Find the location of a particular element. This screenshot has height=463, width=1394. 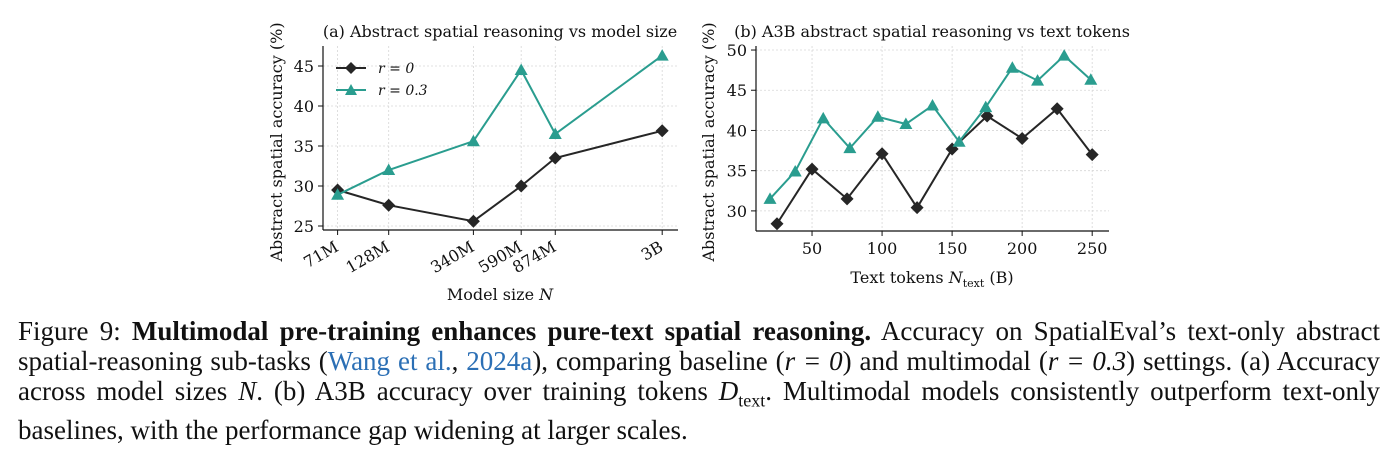

citation-year-link: 2024a is located at coordinates (499, 361).